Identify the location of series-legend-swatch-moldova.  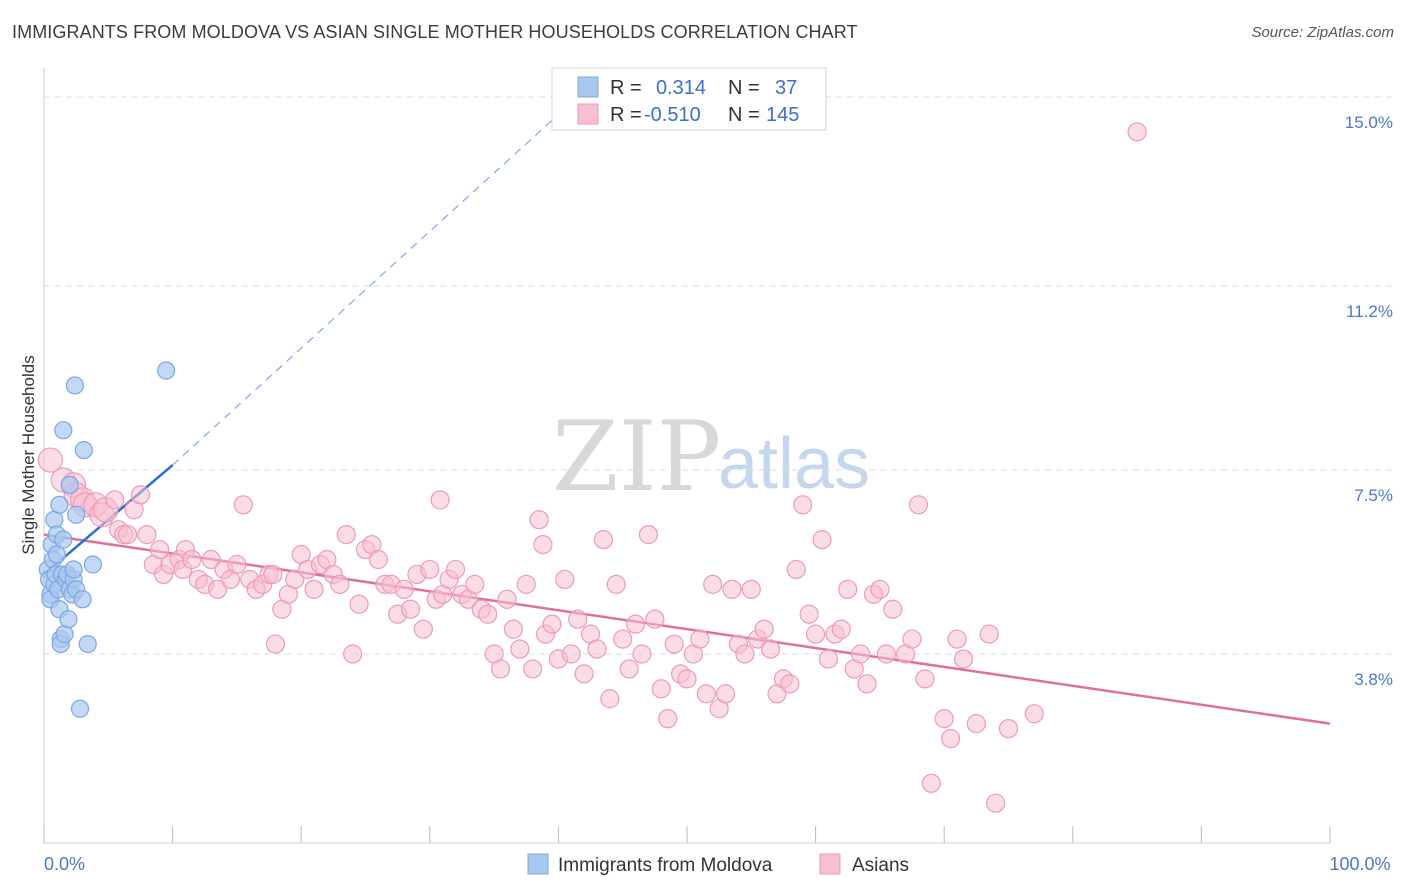
(538, 864).